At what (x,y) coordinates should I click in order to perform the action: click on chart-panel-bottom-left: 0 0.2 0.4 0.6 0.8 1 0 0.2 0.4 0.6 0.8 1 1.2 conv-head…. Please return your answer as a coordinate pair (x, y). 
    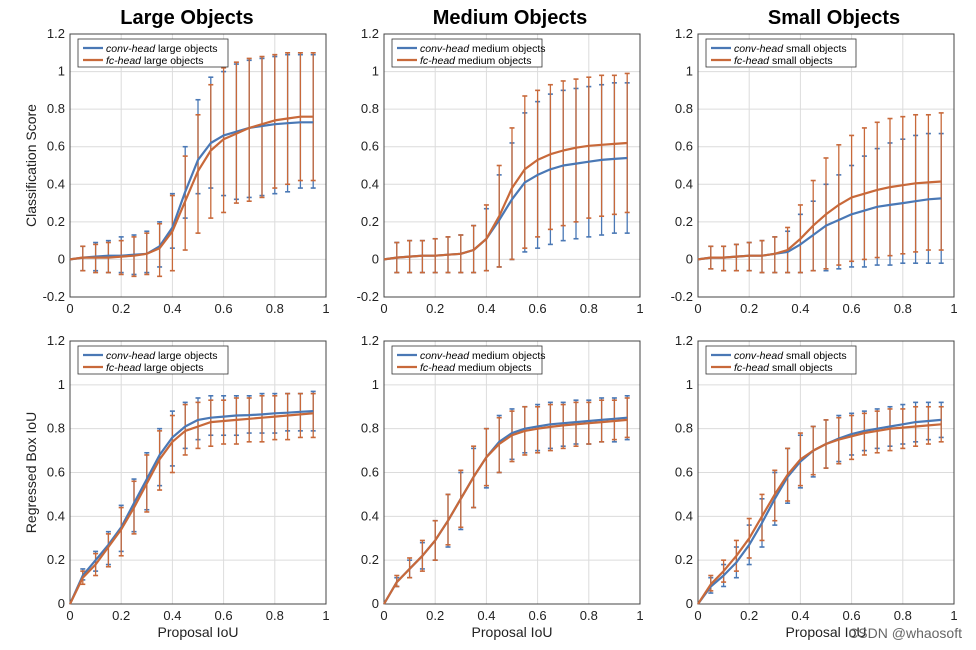
    Looking at the image, I should click on (176, 486).